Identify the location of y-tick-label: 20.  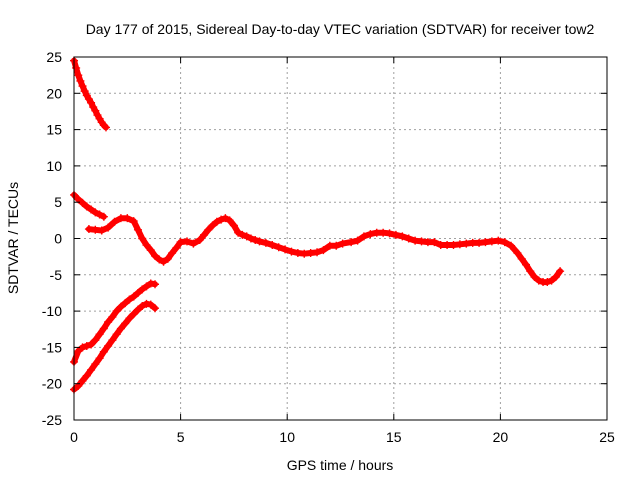
(54, 93).